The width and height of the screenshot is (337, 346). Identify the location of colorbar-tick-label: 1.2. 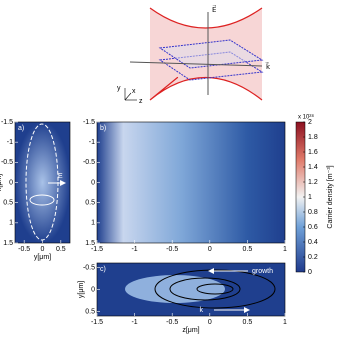
(313, 182).